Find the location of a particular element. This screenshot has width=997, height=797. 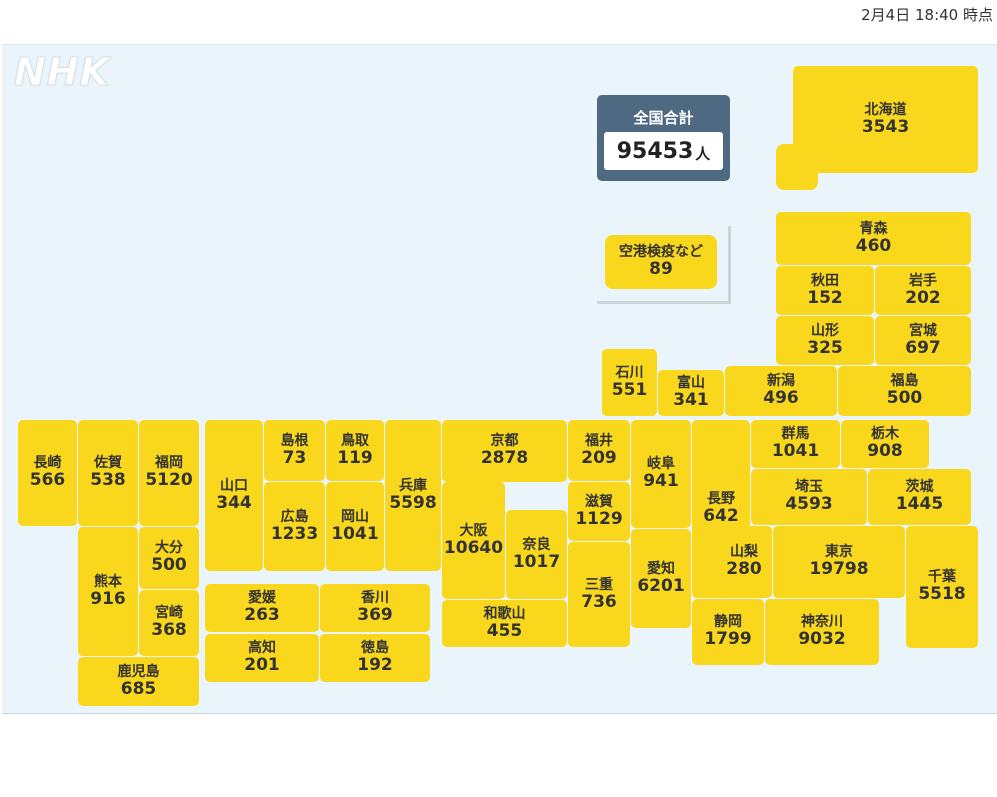

prefecture-cell-niigata: 新潟 496 is located at coordinates (781, 391).